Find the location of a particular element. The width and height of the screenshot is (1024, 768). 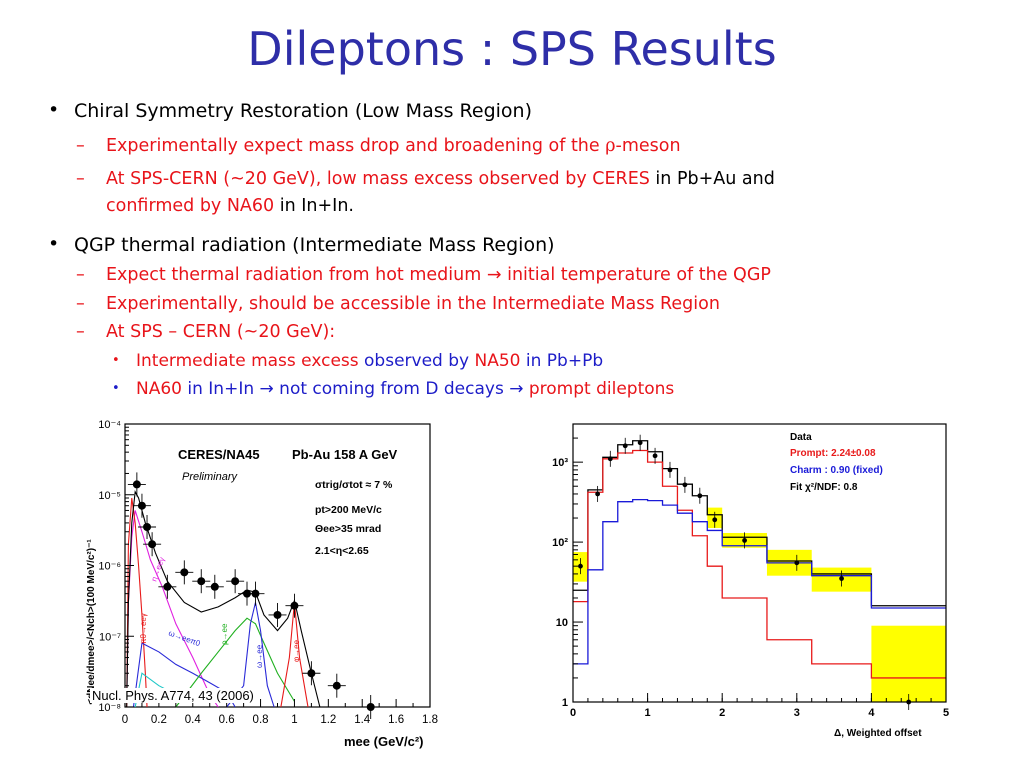

error-band is located at coordinates (908, 663).